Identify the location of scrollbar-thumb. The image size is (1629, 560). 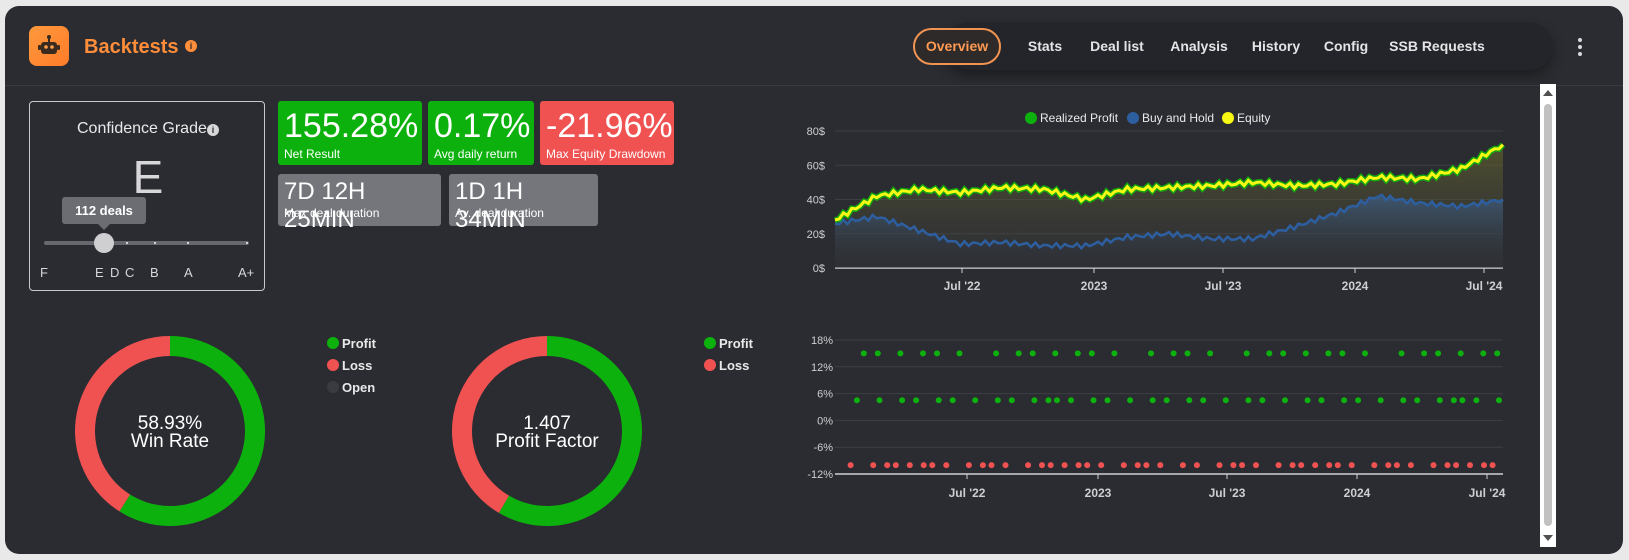
(1548, 315).